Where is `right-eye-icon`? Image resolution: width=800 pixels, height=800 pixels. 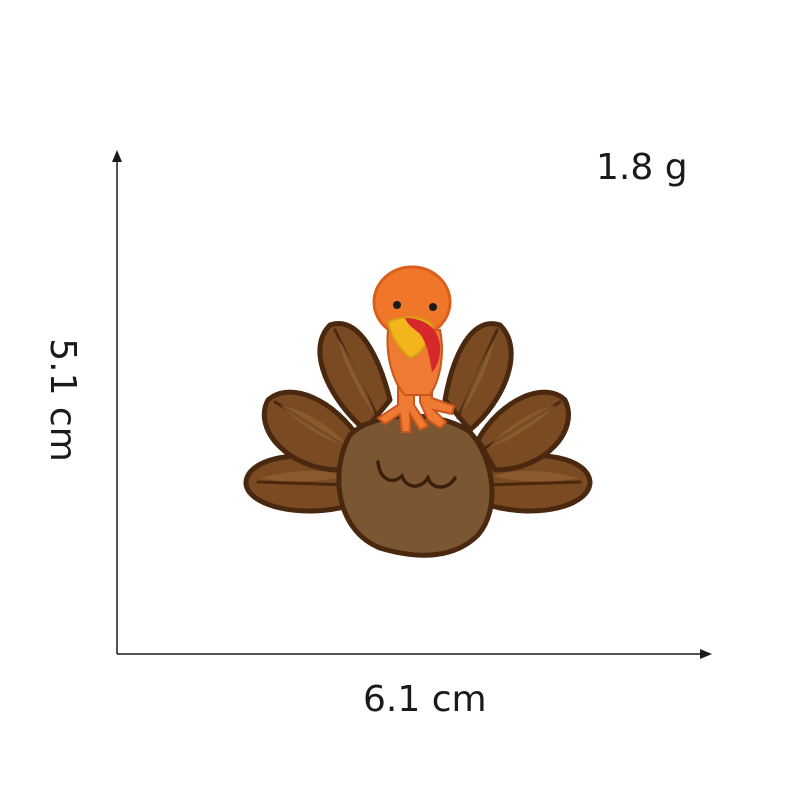
right-eye-icon is located at coordinates (433, 307).